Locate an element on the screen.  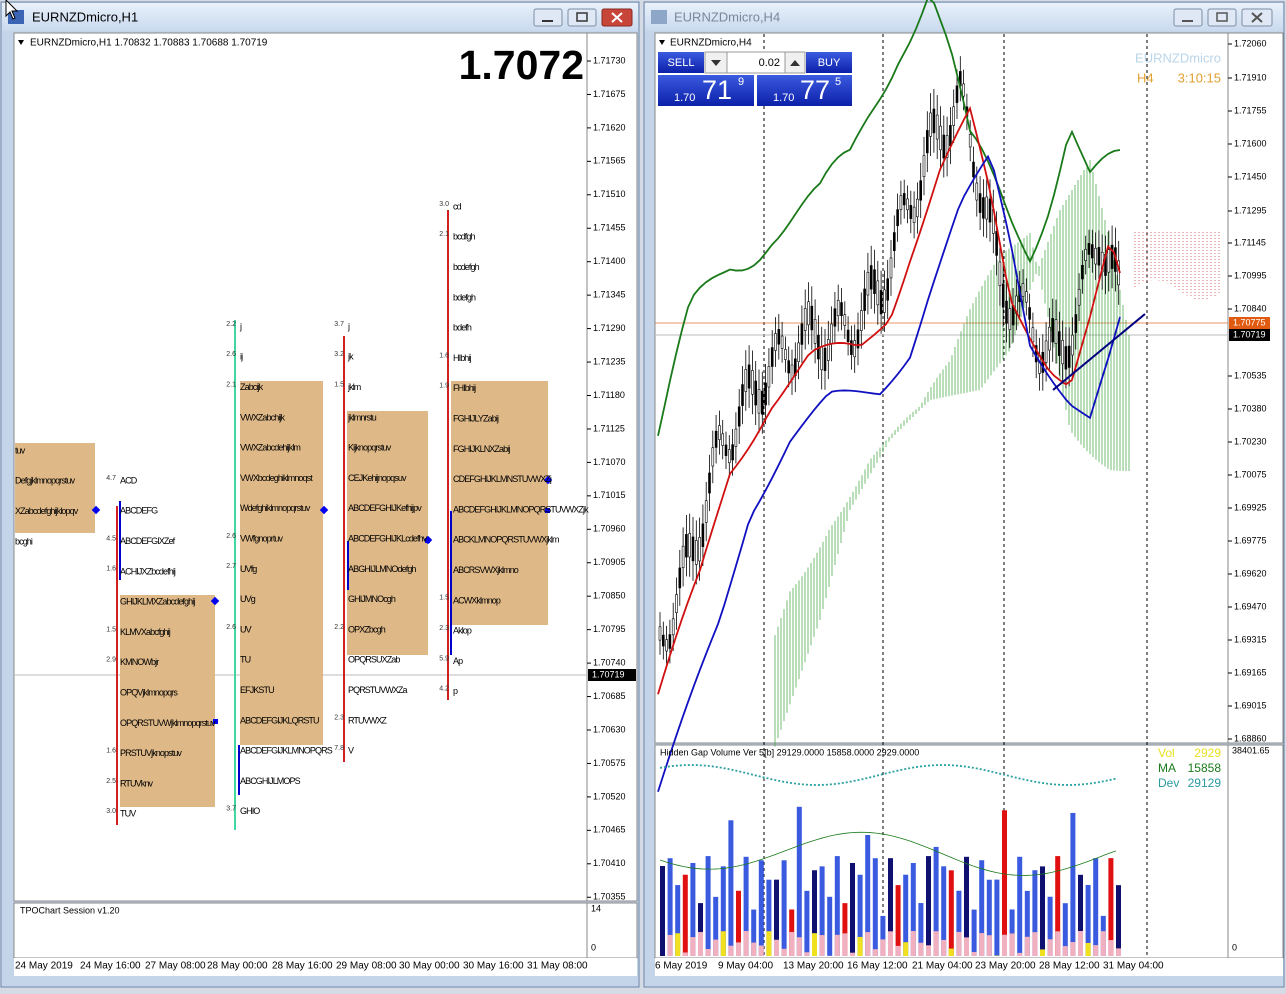
volume-scale: 0 is located at coordinates (1234, 947).